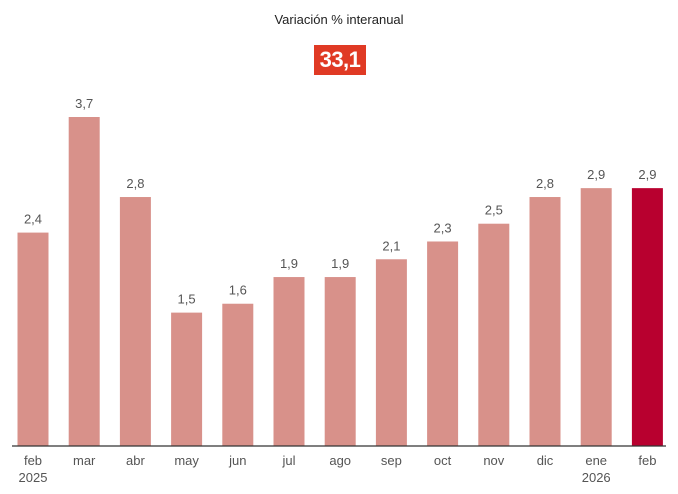 The image size is (678, 494). Describe the element at coordinates (135, 460) in the screenshot. I see `x-tick-label: abr` at that location.